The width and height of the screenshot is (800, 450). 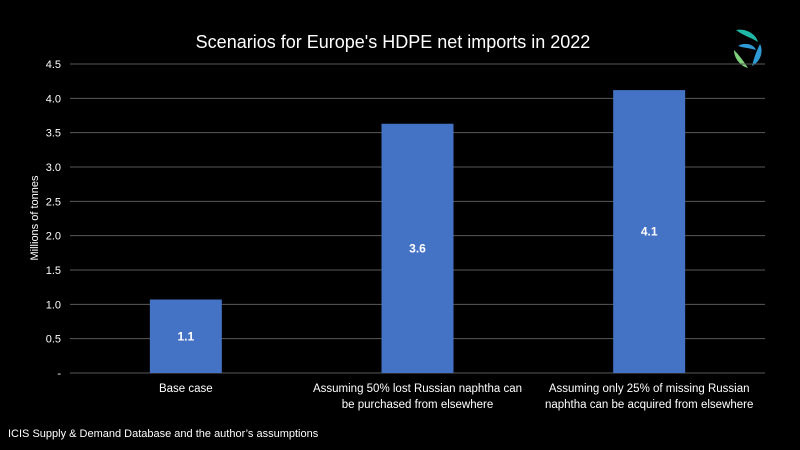 I want to click on data-label: 1.1, so click(x=185, y=336).